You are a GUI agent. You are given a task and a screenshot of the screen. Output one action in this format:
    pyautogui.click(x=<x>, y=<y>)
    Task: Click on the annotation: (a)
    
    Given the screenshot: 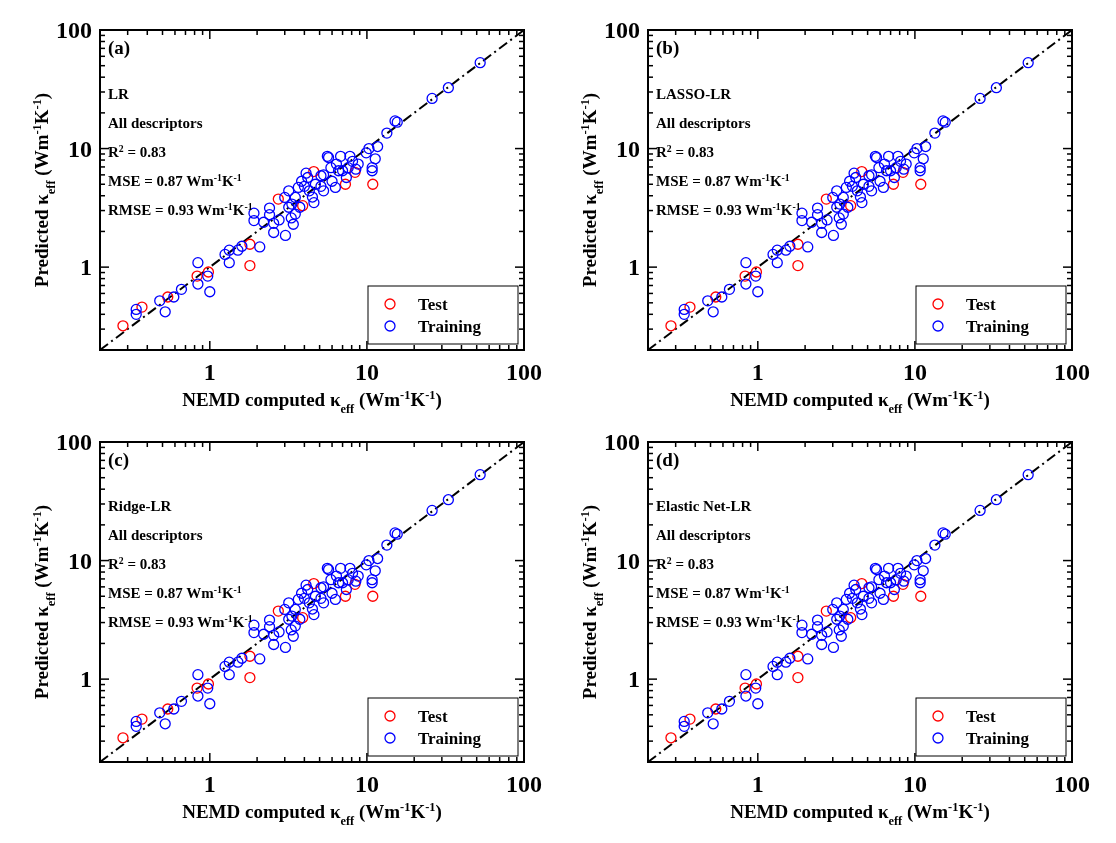 What is the action you would take?
    pyautogui.click(x=119, y=48)
    